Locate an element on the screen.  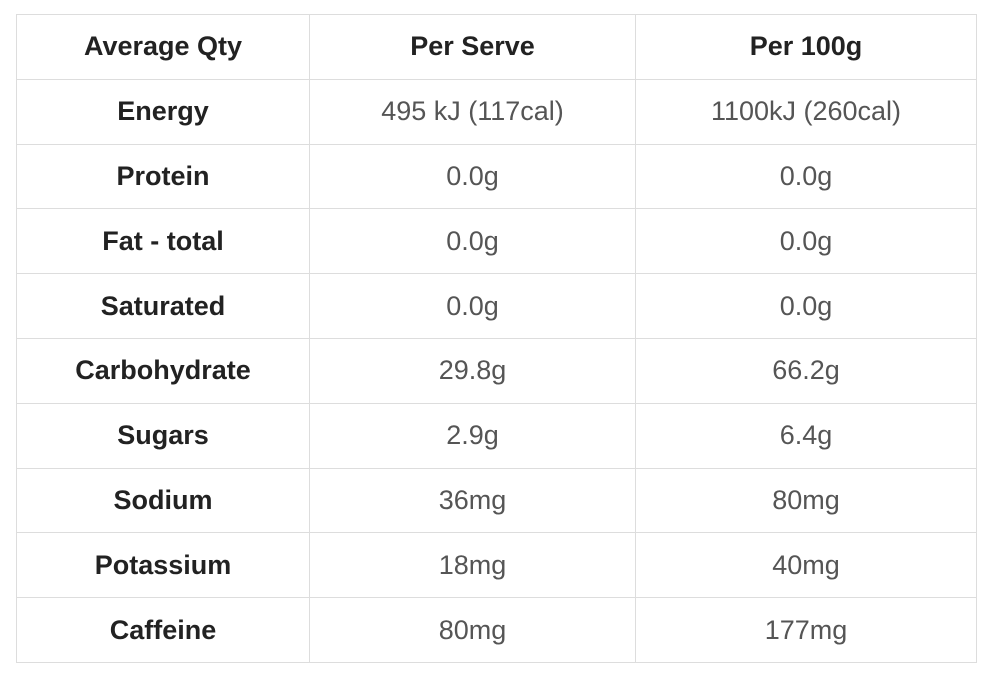
cell: 29.8g is located at coordinates (472, 370).